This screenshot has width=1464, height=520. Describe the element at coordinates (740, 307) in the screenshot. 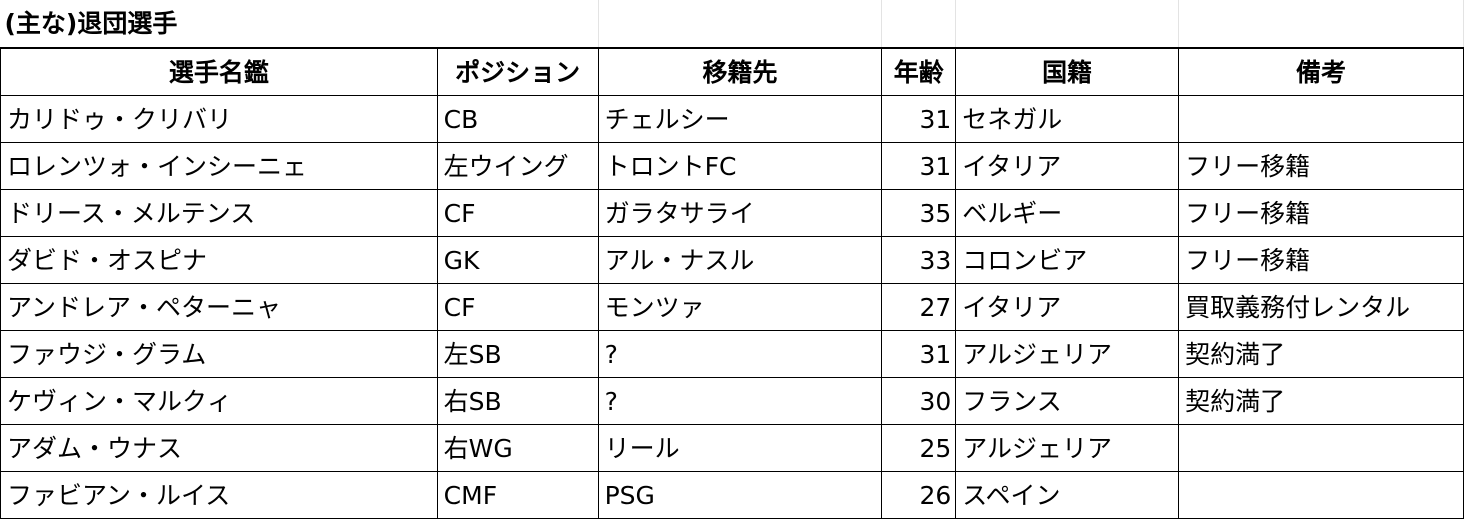

I see `cell-destination: モンツァ` at that location.